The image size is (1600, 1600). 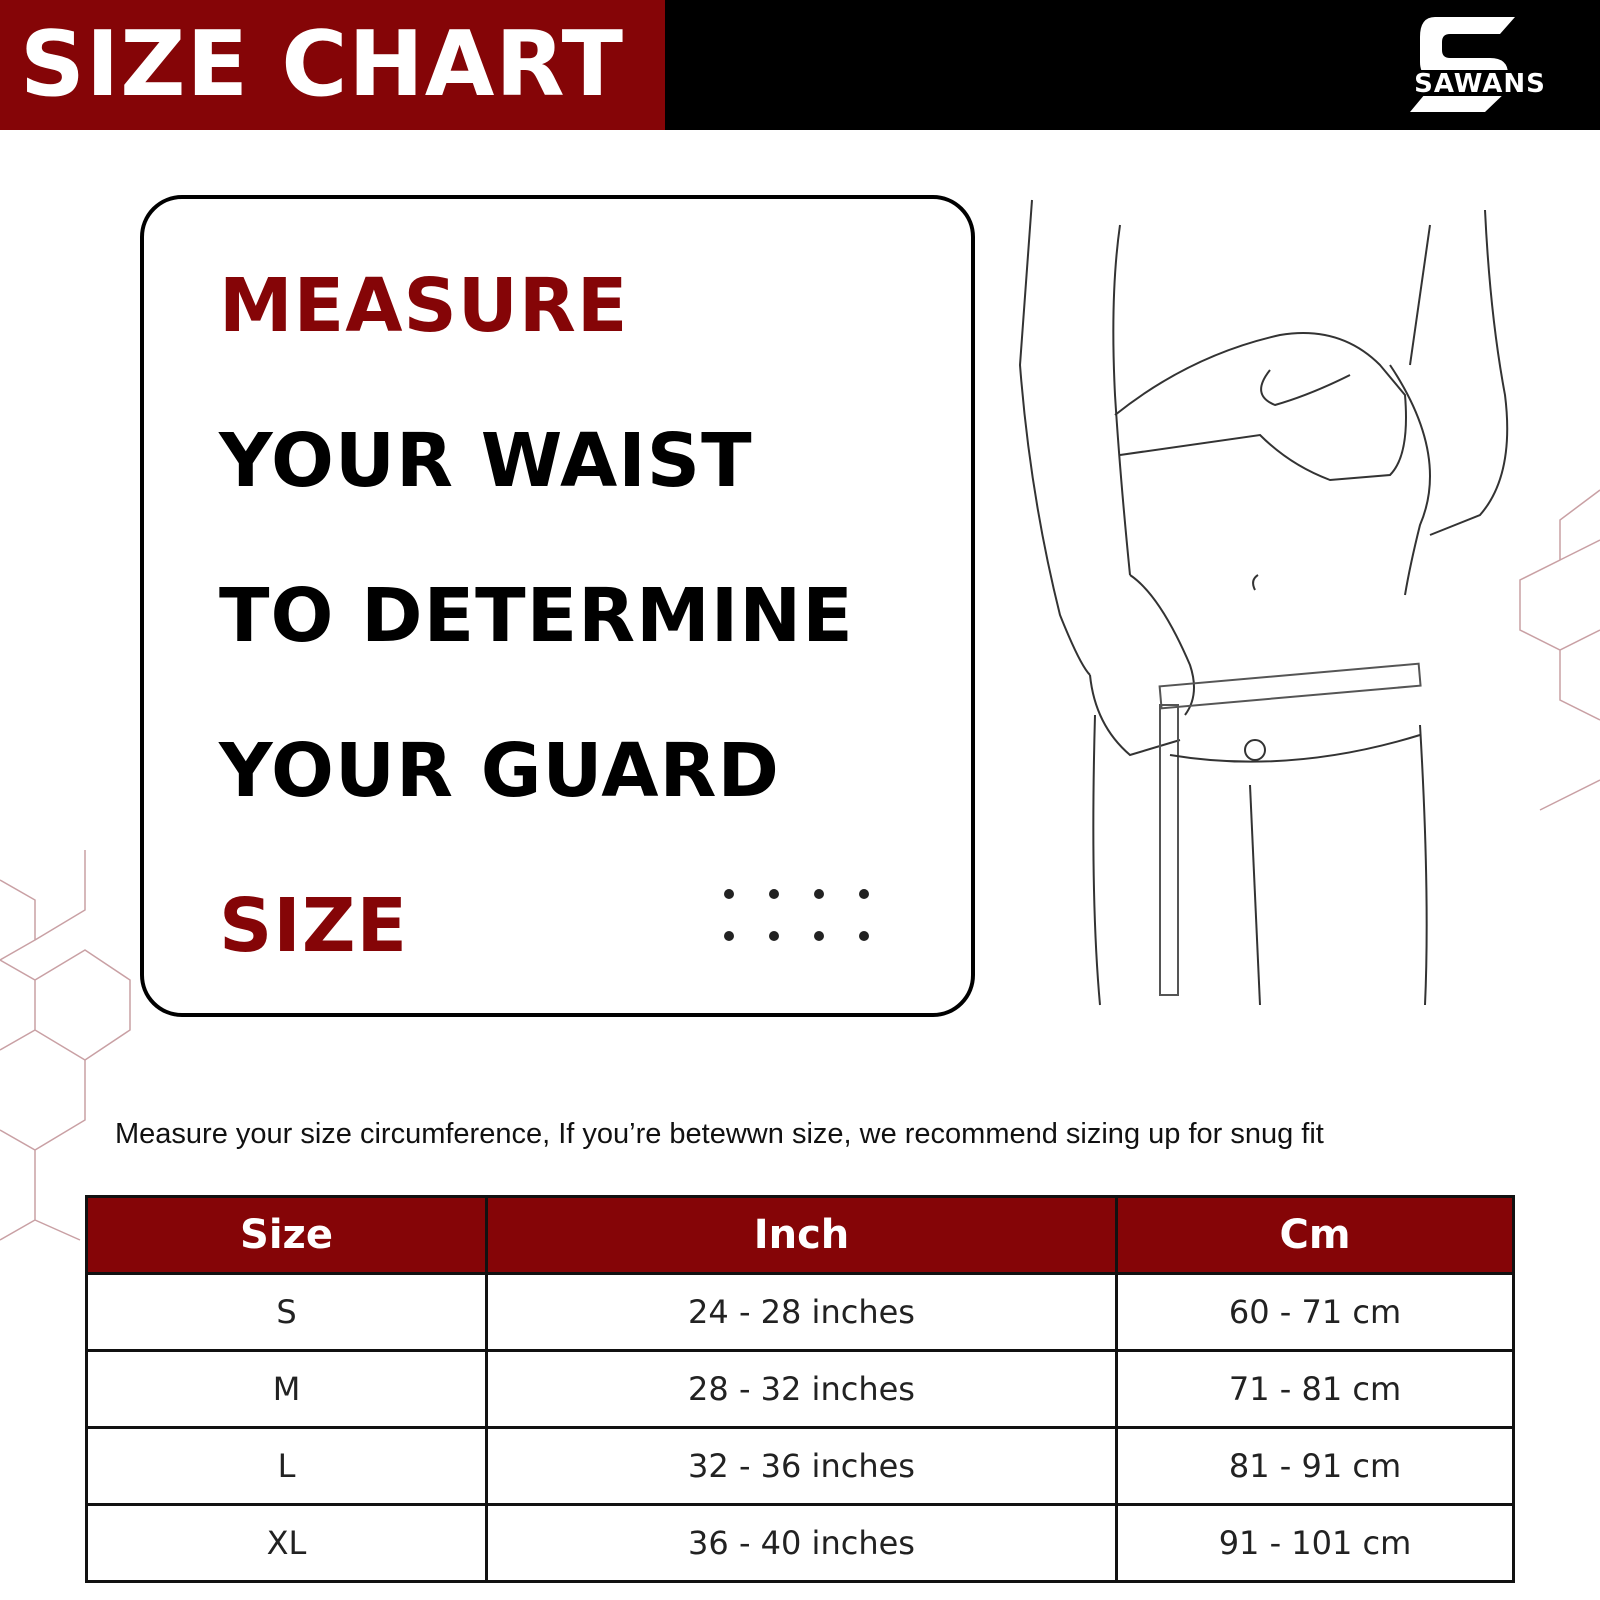 I want to click on table-row: S 24 - 28 inches 60 - 71 cm, so click(x=800, y=1312).